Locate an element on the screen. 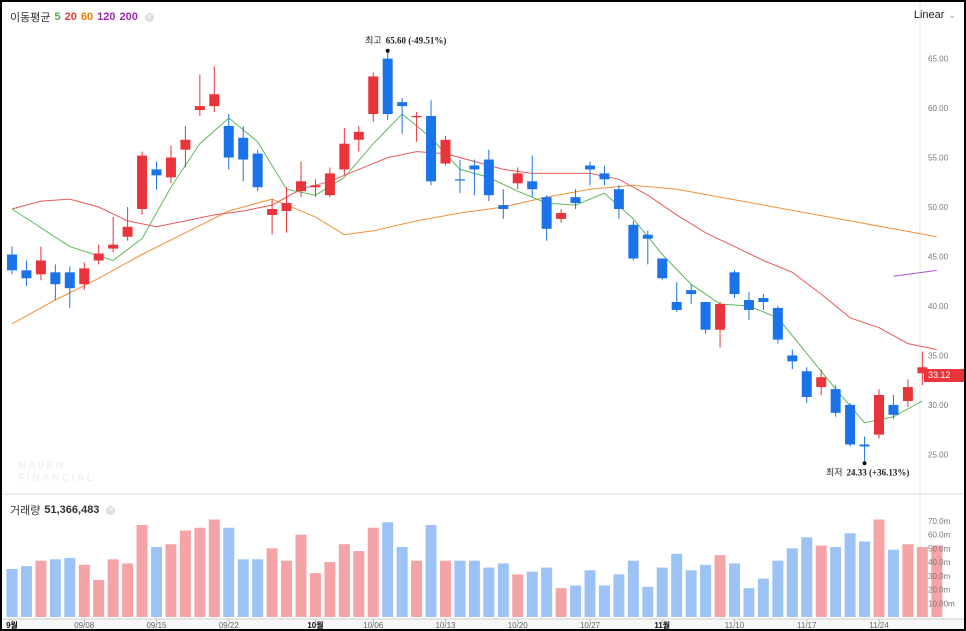  ma-200-label: 200 is located at coordinates (128, 17).